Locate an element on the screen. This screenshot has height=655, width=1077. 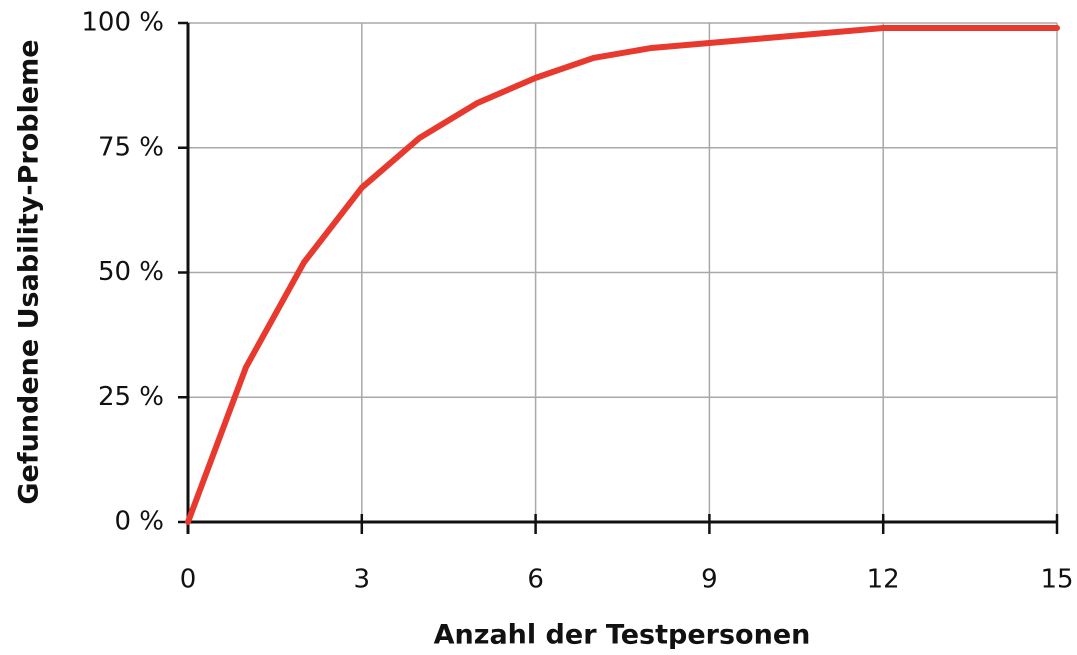
x-tick-label: 0 is located at coordinates (188, 580).